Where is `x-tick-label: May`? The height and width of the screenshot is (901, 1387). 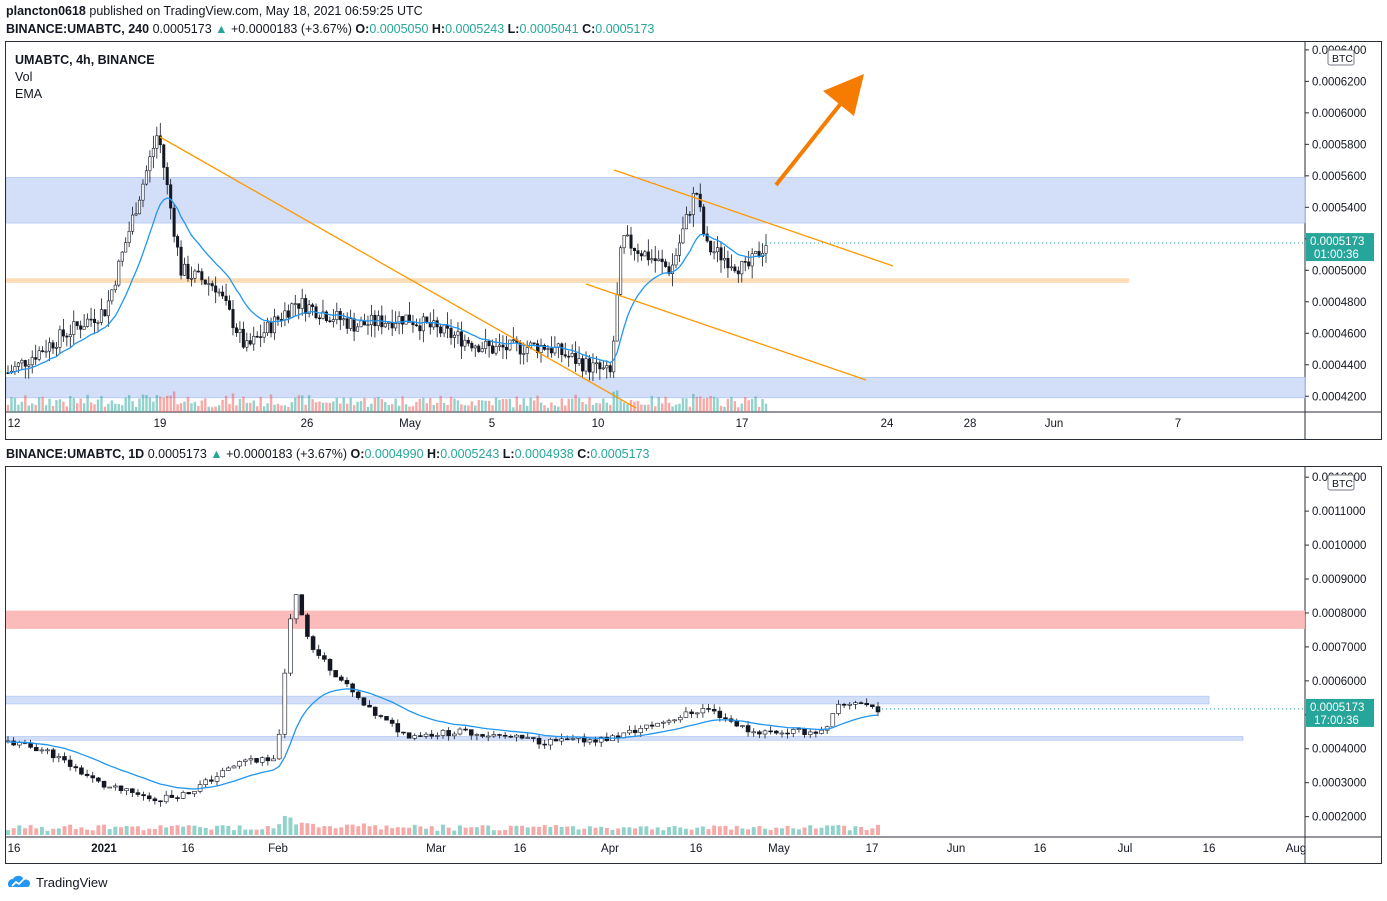 x-tick-label: May is located at coordinates (779, 849).